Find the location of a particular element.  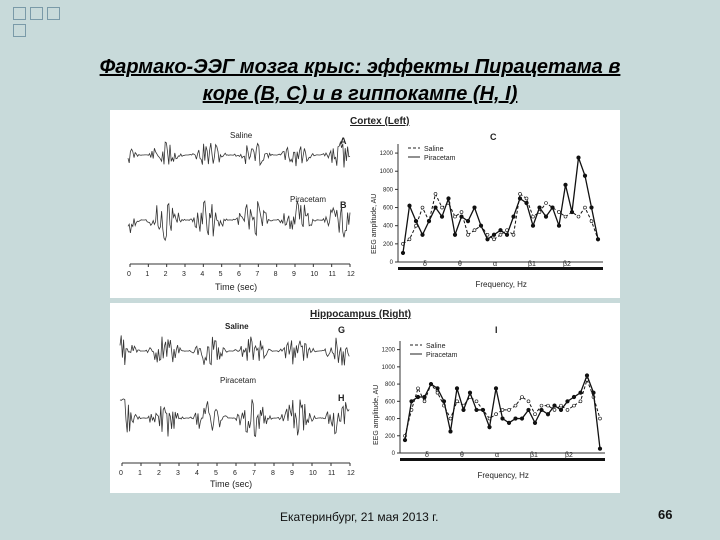

y-axis-label: EEG amplitude, AU is located at coordinates (376, 415).